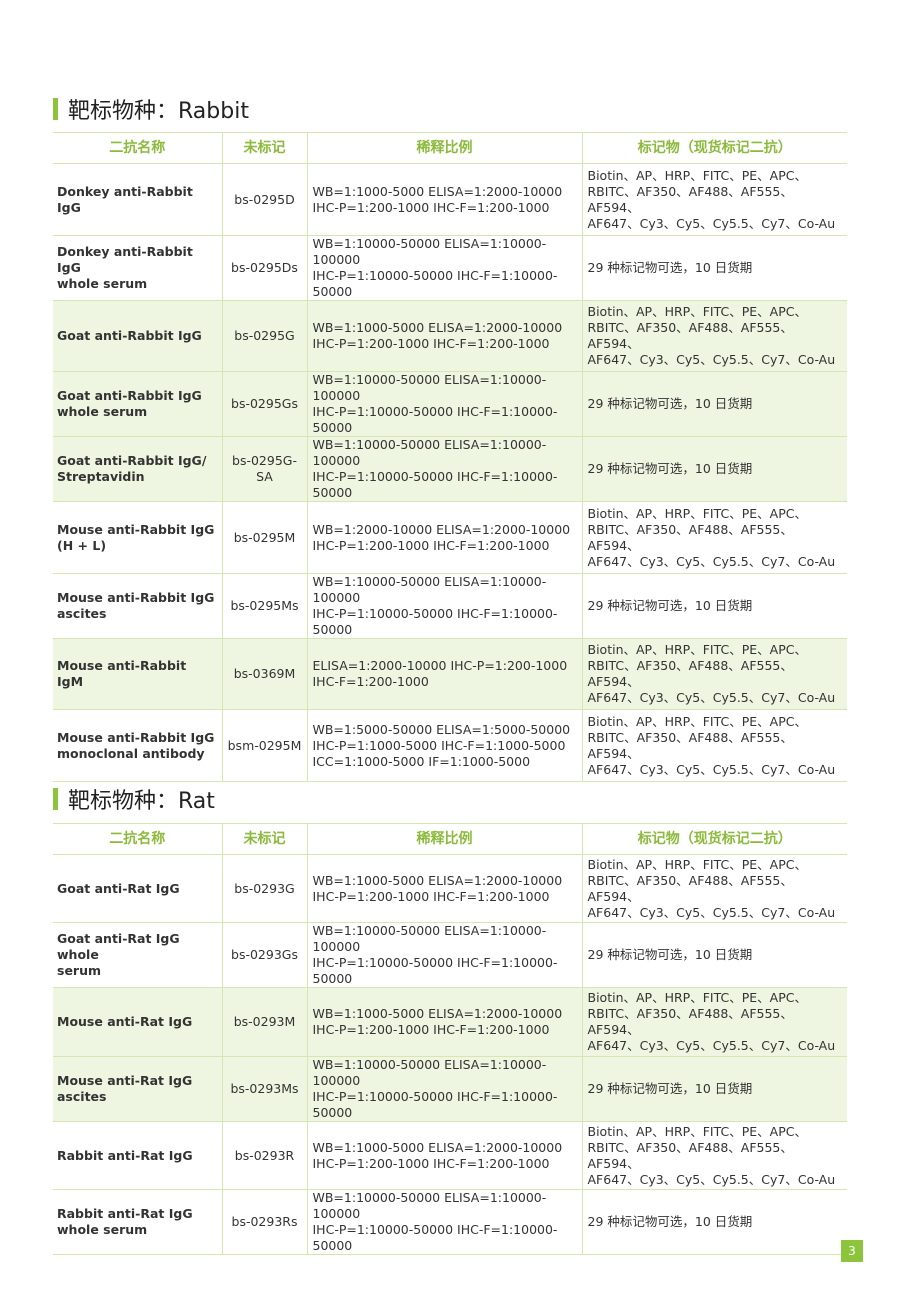  What do you see at coordinates (264, 955) in the screenshot?
I see `cell-code: bs-0293Gs` at bounding box center [264, 955].